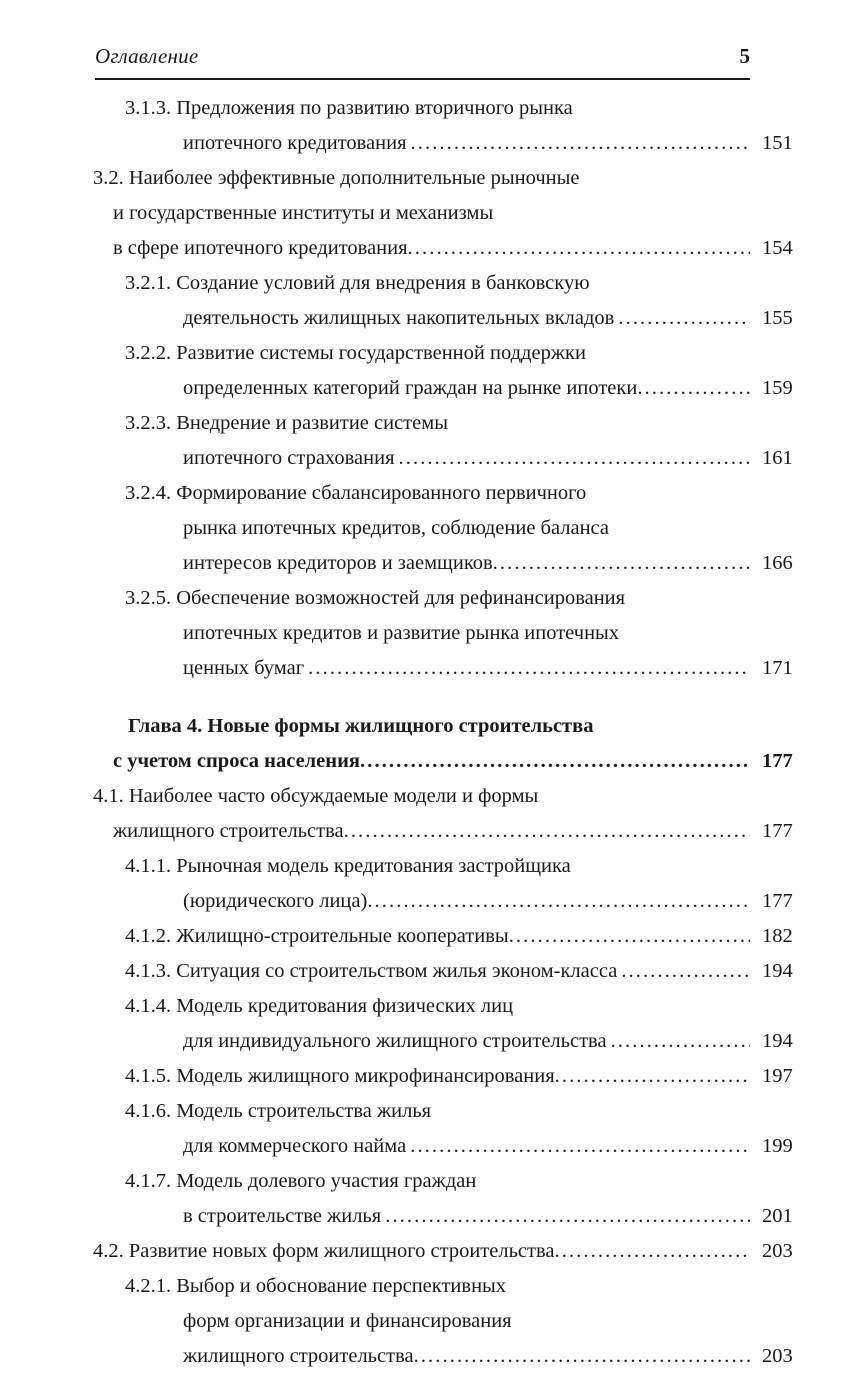  What do you see at coordinates (298, 1356) in the screenshot?
I see `toc-entry-title: жилищного строительства` at bounding box center [298, 1356].